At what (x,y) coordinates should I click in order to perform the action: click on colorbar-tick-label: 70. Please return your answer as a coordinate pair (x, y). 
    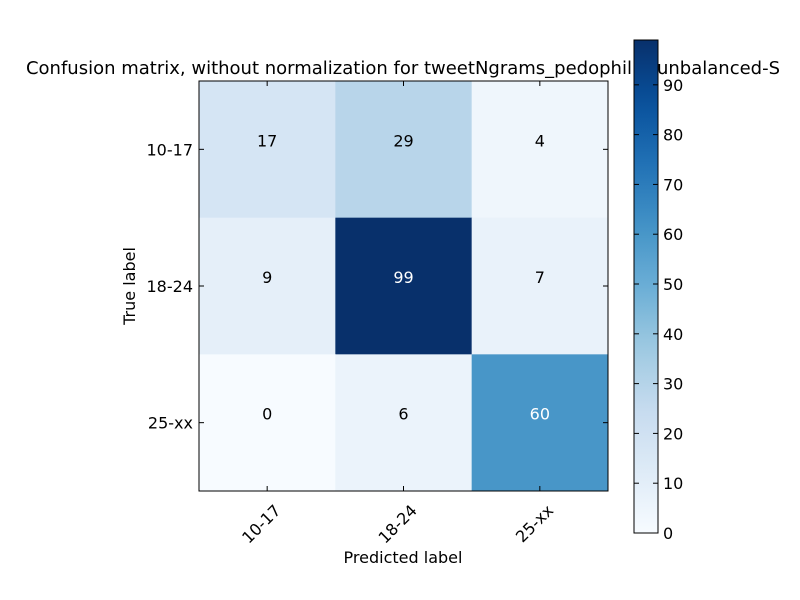
    Looking at the image, I should click on (673, 184).